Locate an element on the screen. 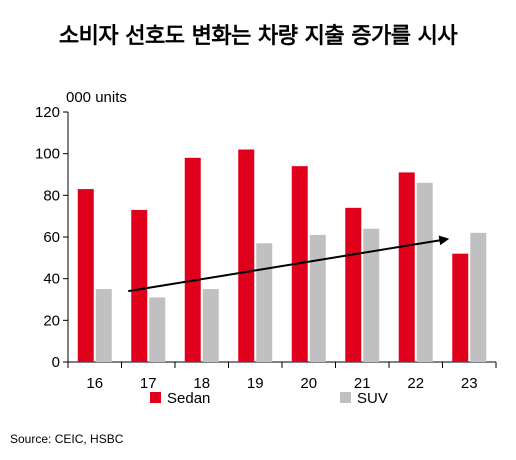  x-tick-label: 17 is located at coordinates (148, 383).